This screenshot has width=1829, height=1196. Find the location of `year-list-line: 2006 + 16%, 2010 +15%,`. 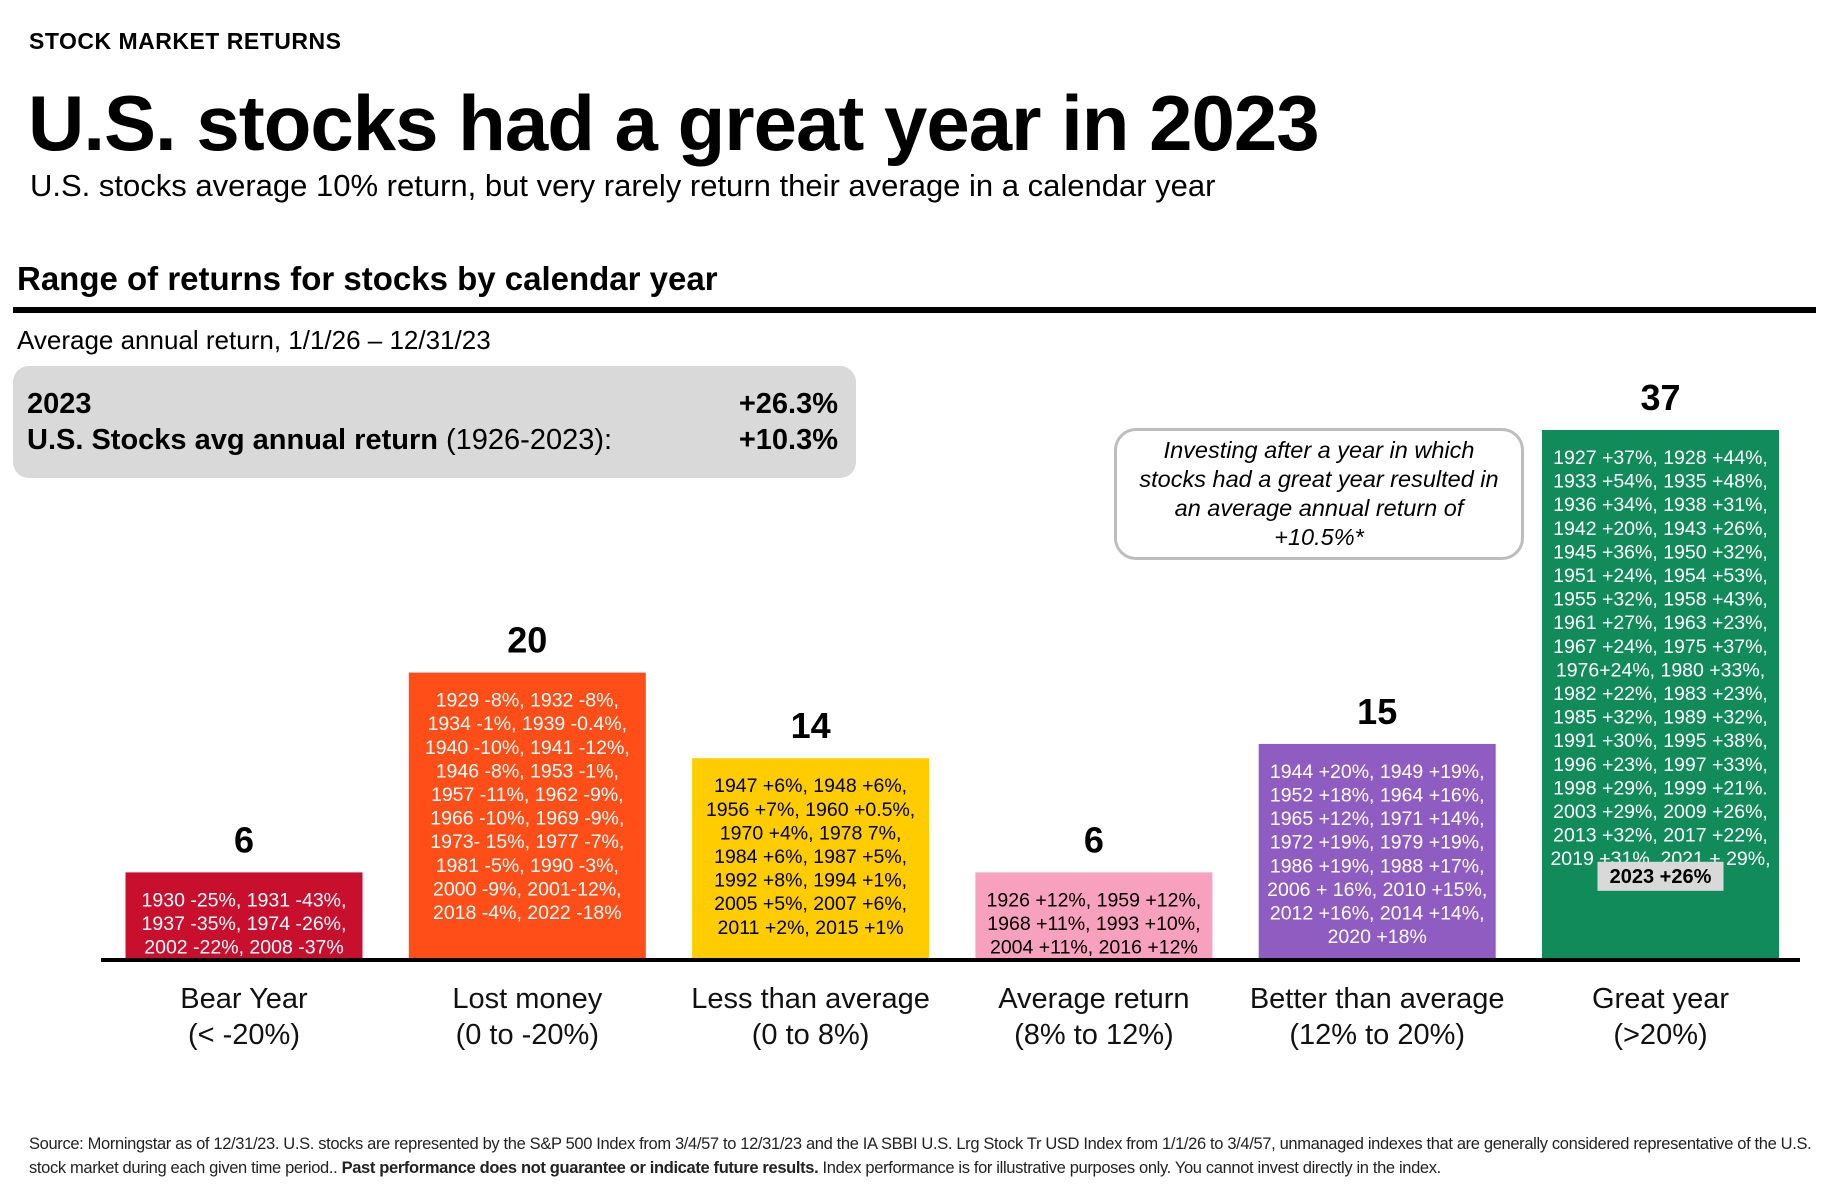

year-list-line: 2006 + 16%, 2010 +15%, is located at coordinates (1377, 890).